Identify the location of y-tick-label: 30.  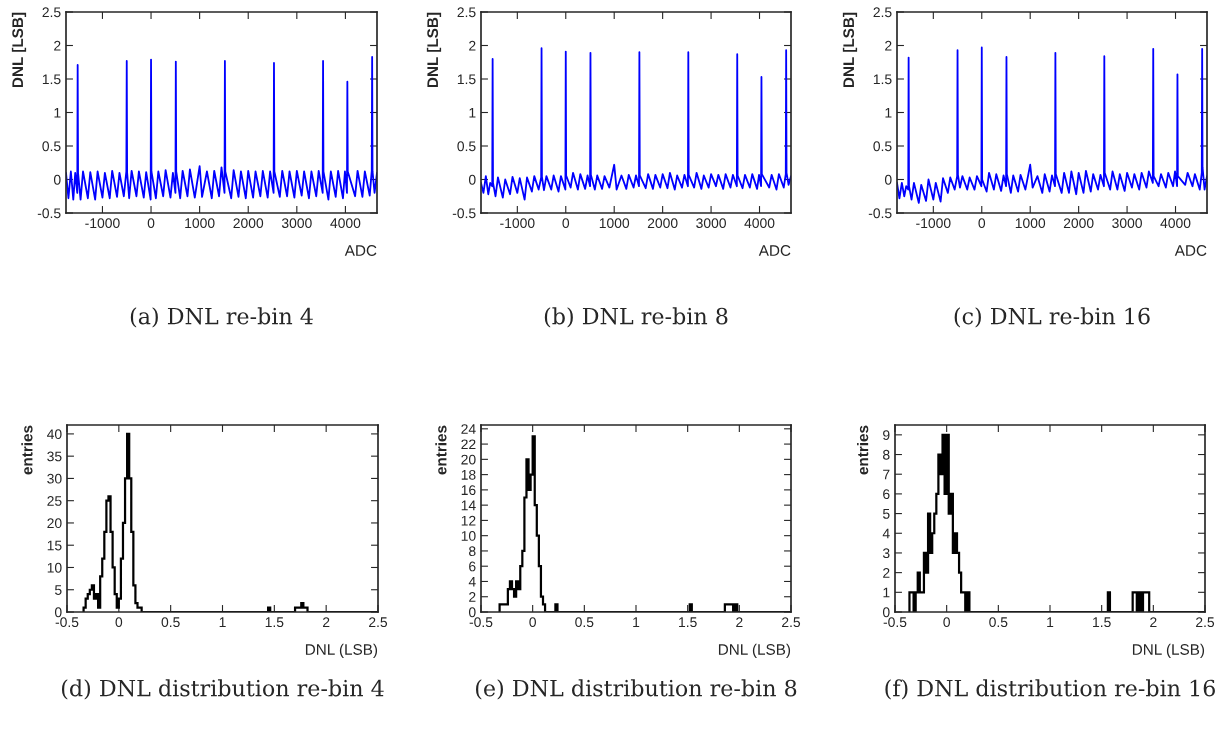
(54, 478).